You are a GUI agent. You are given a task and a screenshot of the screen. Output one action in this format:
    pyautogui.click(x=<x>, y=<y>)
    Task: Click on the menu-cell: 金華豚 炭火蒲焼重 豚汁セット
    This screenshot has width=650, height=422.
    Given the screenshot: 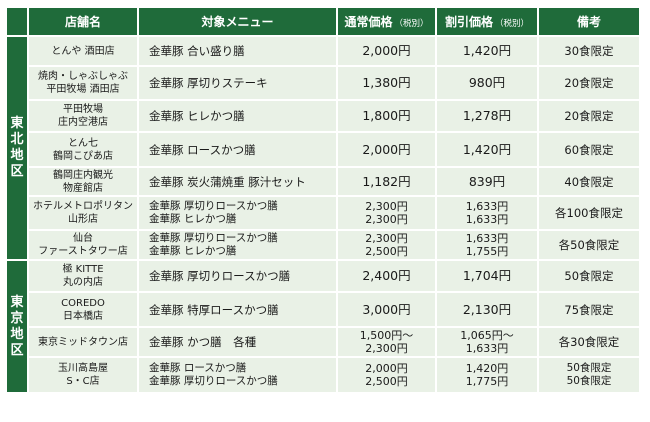 What is the action you would take?
    pyautogui.click(x=237, y=181)
    